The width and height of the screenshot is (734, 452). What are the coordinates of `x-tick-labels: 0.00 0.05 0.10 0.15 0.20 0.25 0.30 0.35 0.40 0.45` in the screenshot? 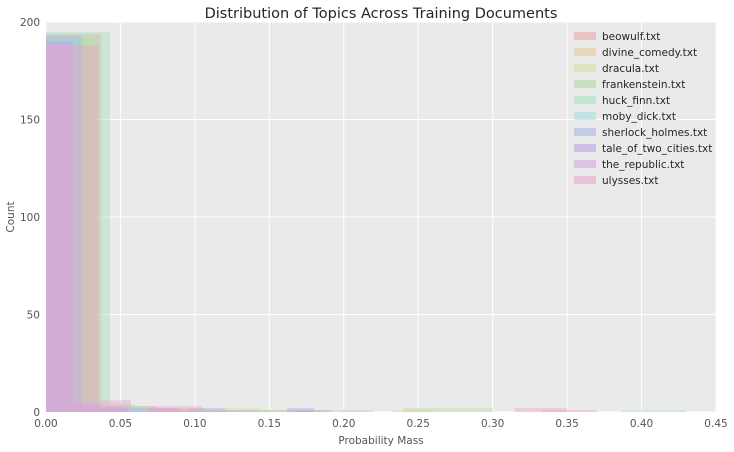 It's located at (380, 424).